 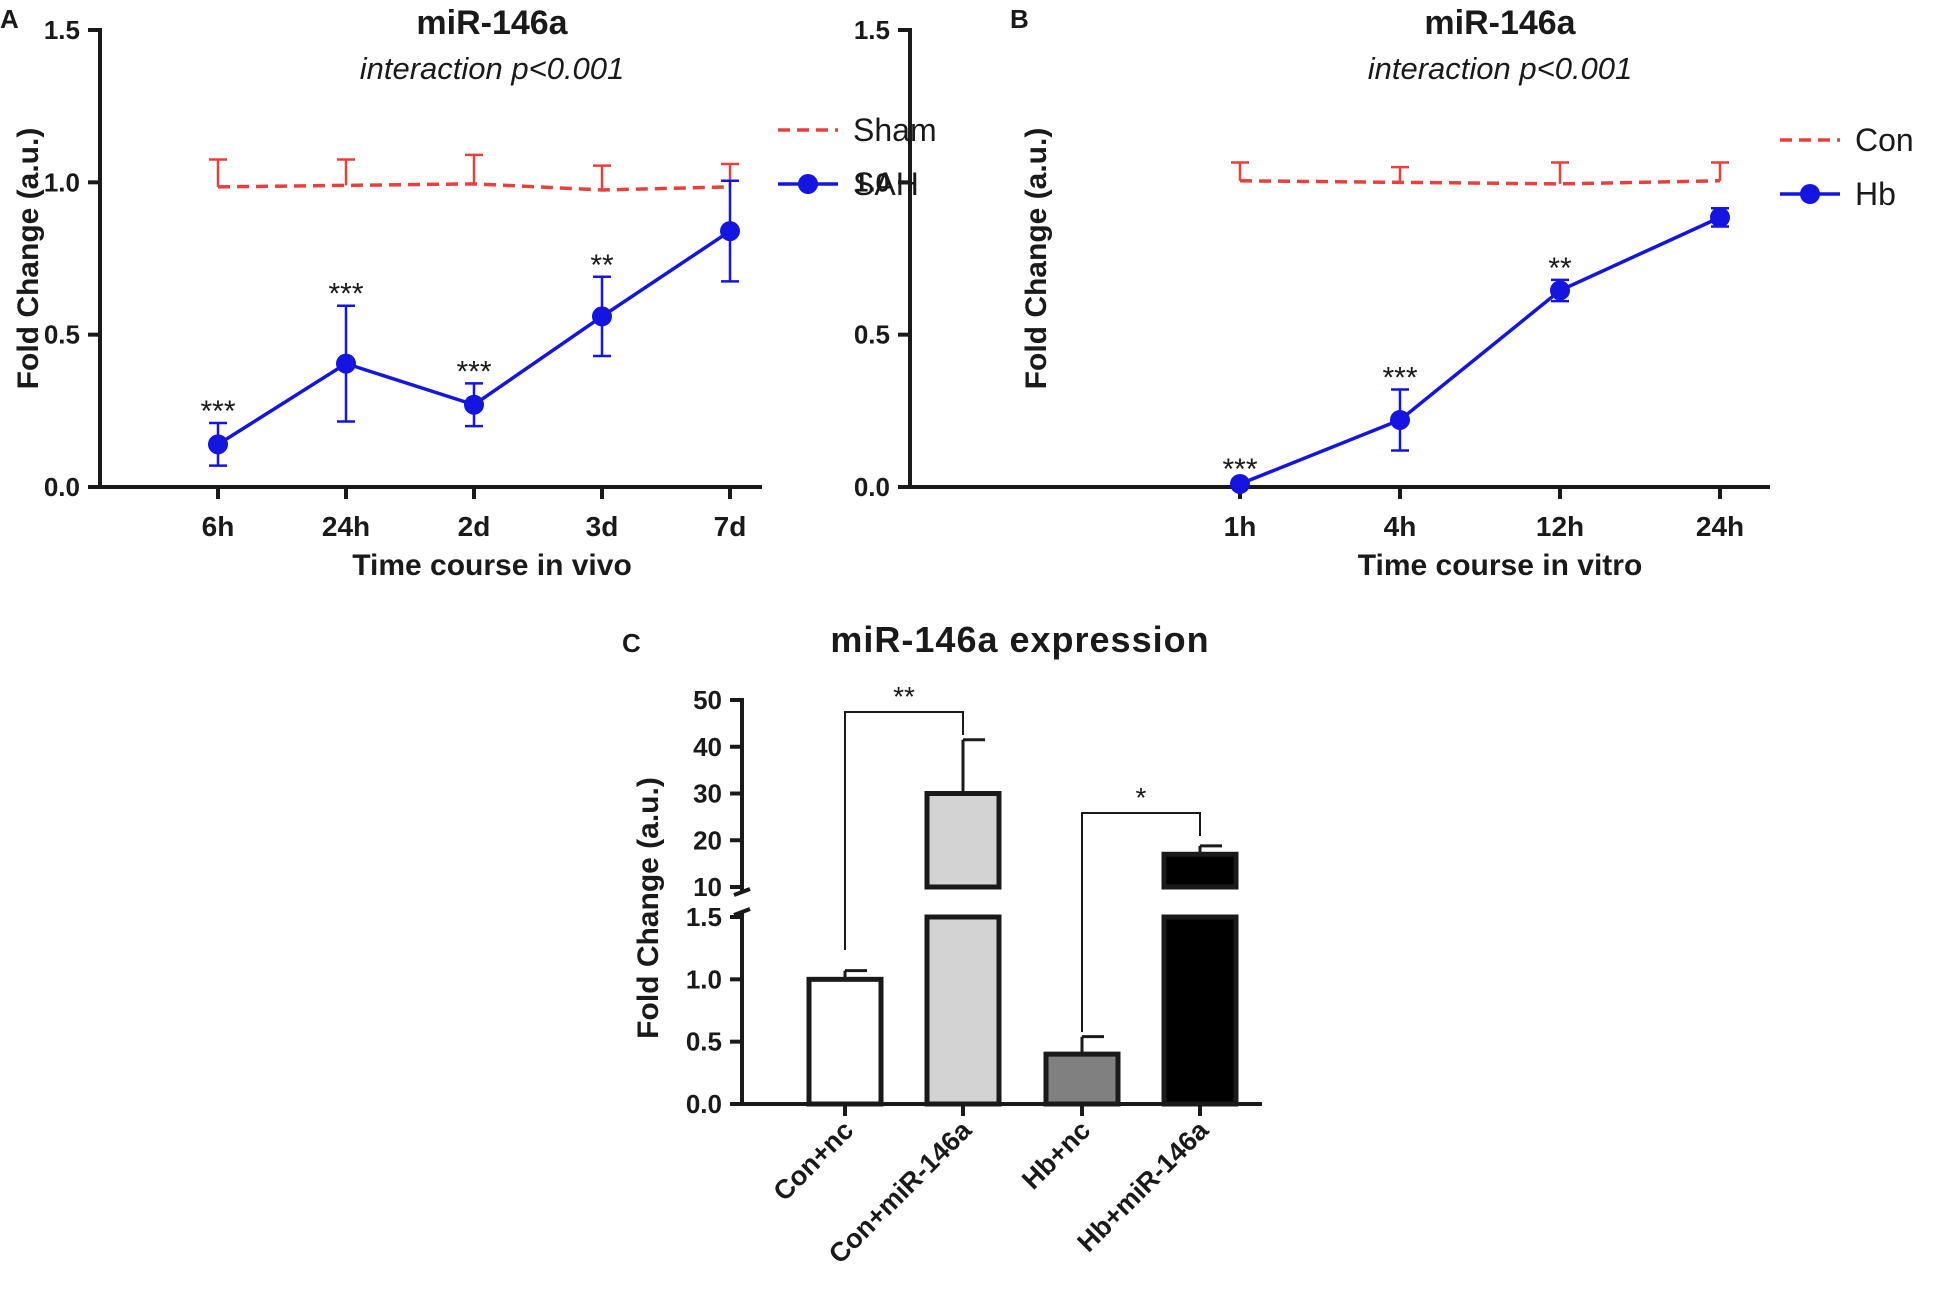 What do you see at coordinates (1480, 182) in the screenshot?
I see `series-line-con` at bounding box center [1480, 182].